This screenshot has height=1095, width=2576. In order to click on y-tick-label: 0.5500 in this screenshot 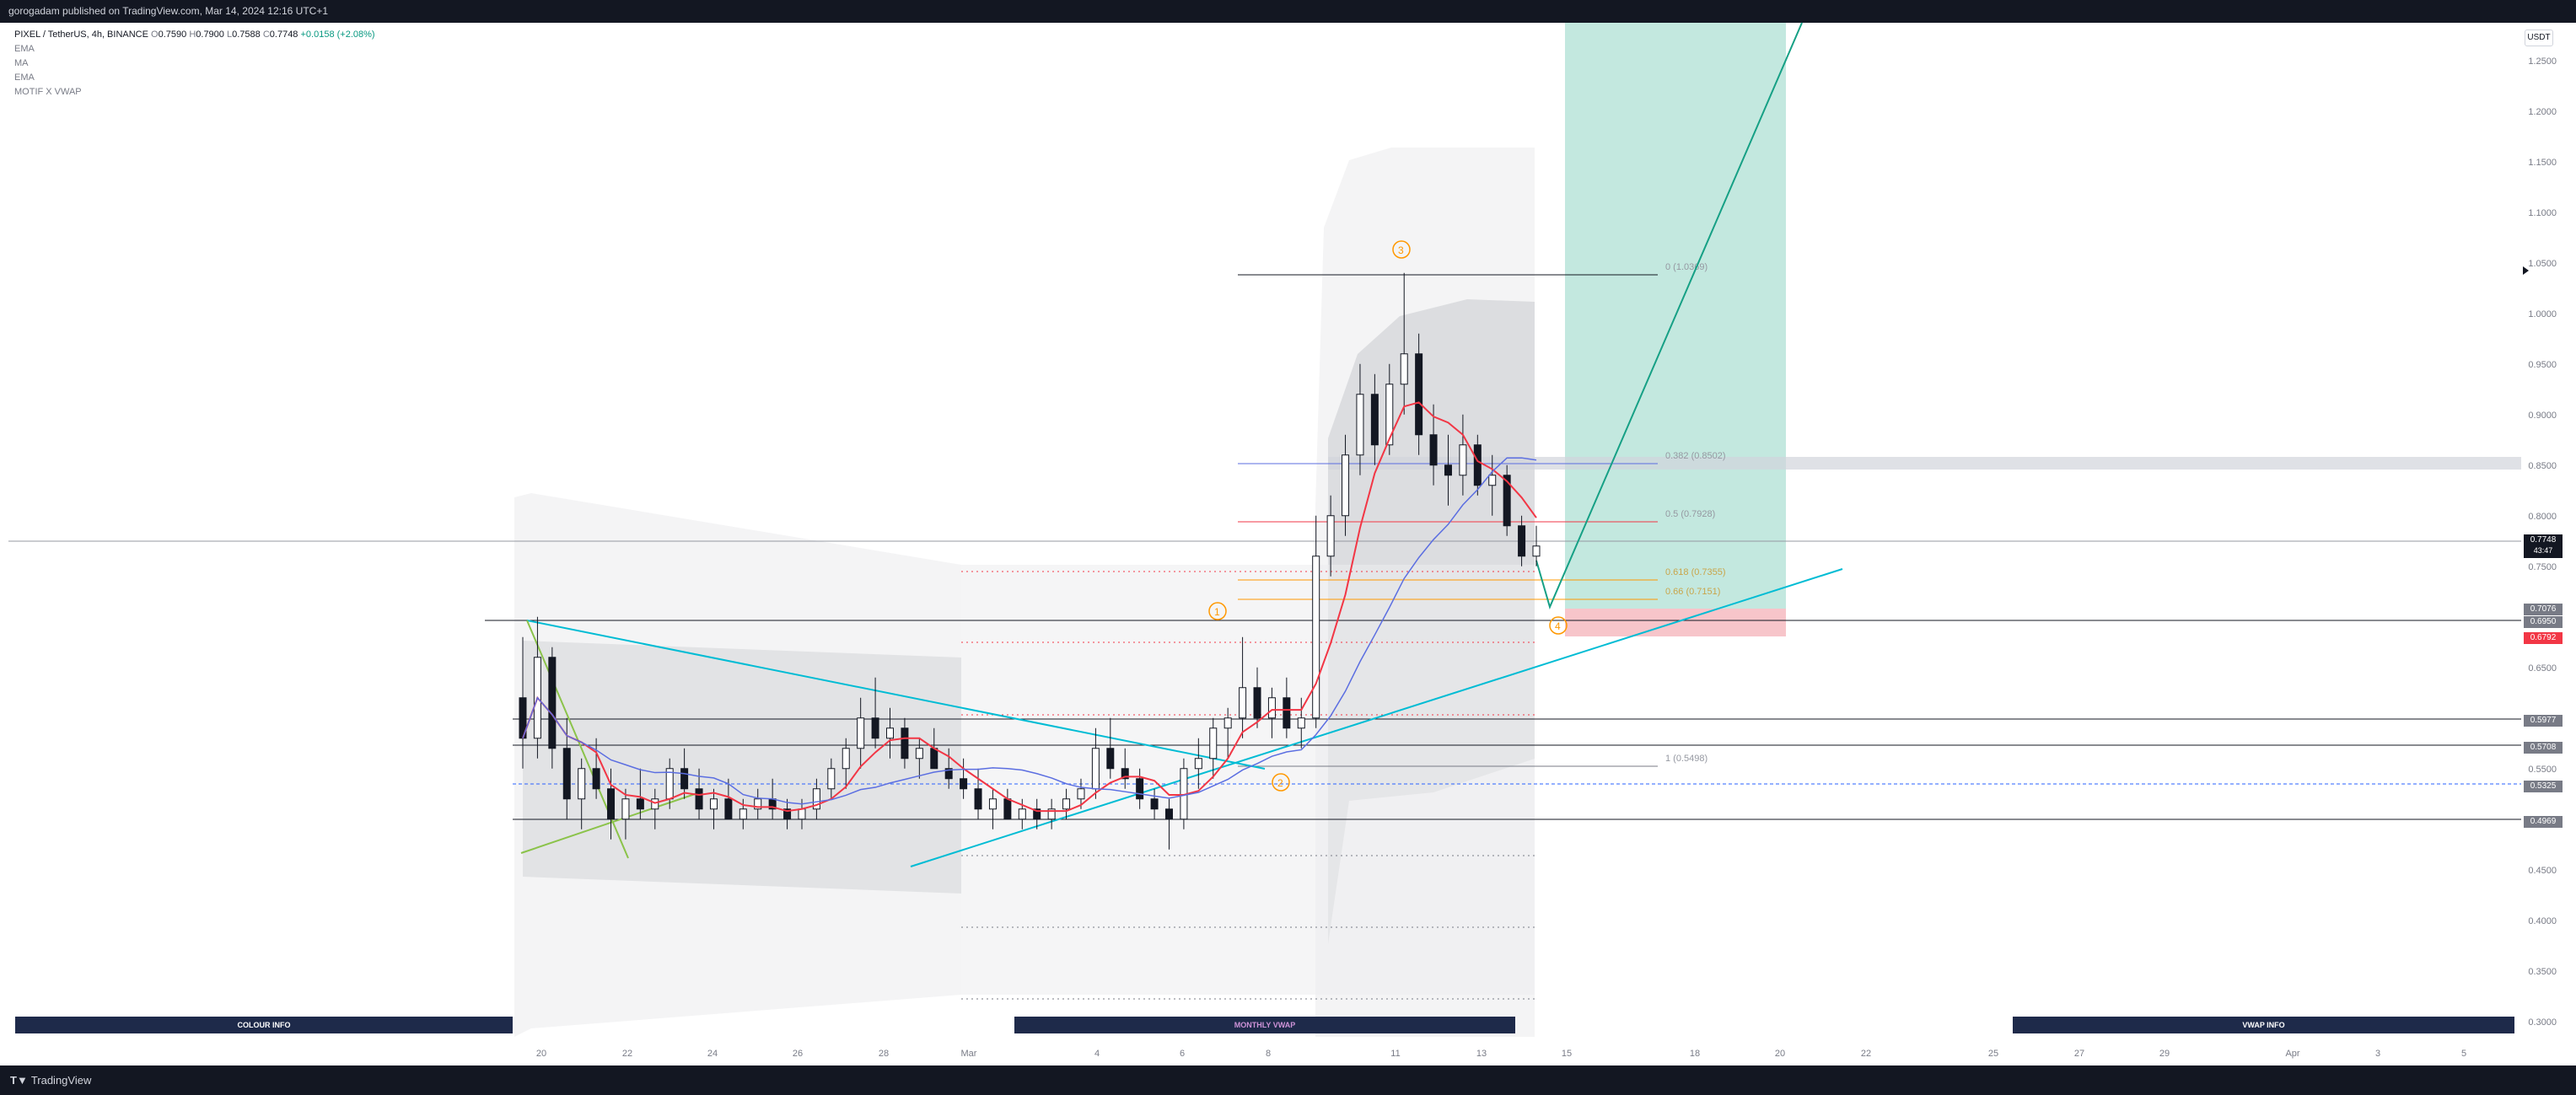, I will do `click(2542, 770)`.